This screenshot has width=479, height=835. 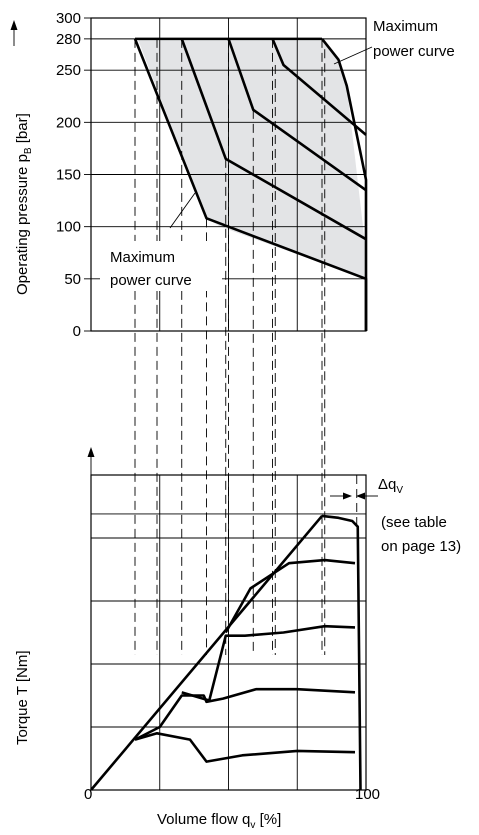 I want to click on max-power-label-bg, so click(x=161, y=266).